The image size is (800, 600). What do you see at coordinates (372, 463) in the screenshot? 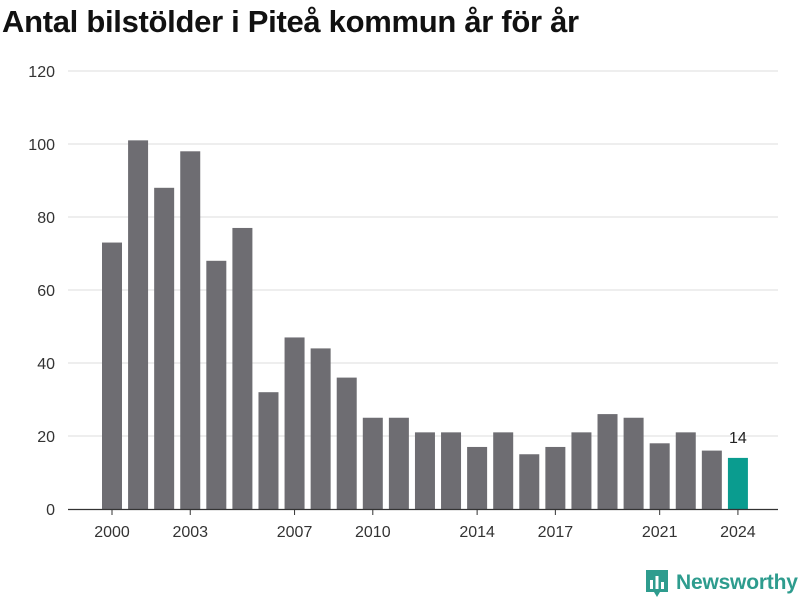
I see `bar-2010` at bounding box center [372, 463].